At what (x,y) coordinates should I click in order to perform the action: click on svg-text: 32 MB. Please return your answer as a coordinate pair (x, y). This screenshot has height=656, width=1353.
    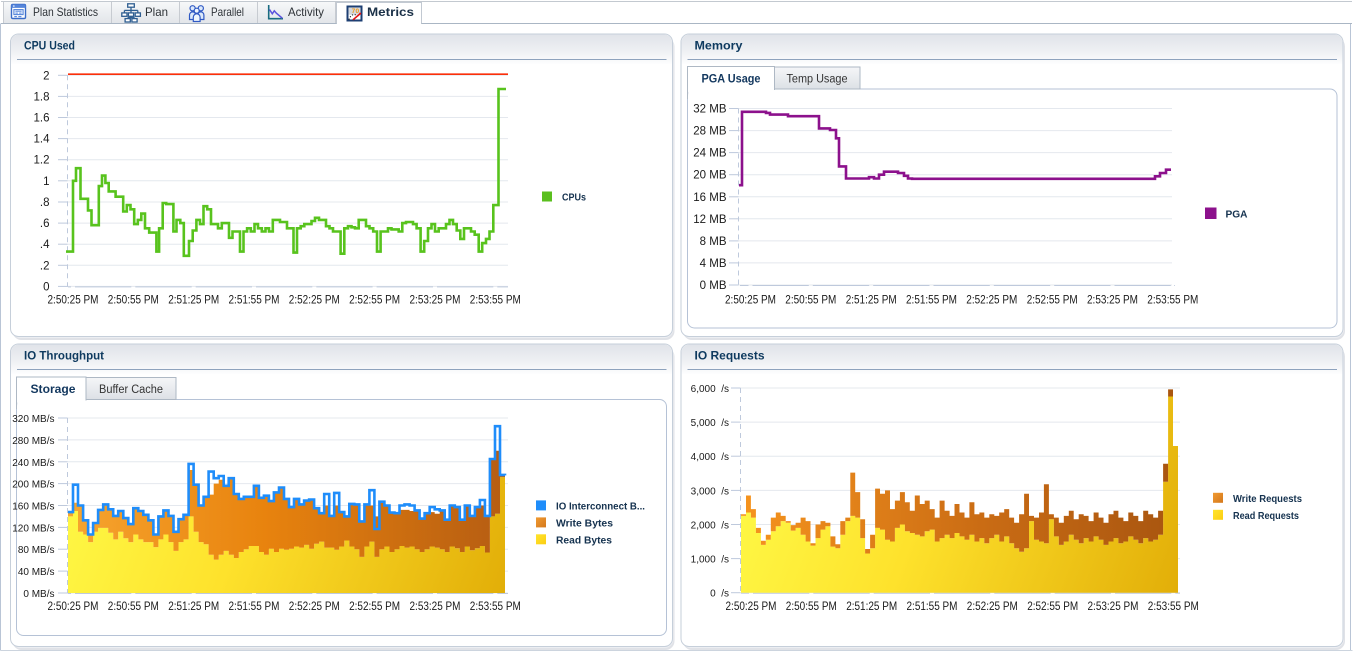
    Looking at the image, I should click on (710, 110).